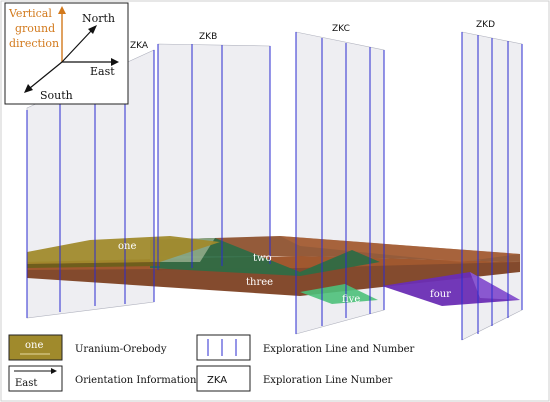  Describe the element at coordinates (34, 43) in the screenshot. I see `vertical-direction-label-3: direction` at that location.